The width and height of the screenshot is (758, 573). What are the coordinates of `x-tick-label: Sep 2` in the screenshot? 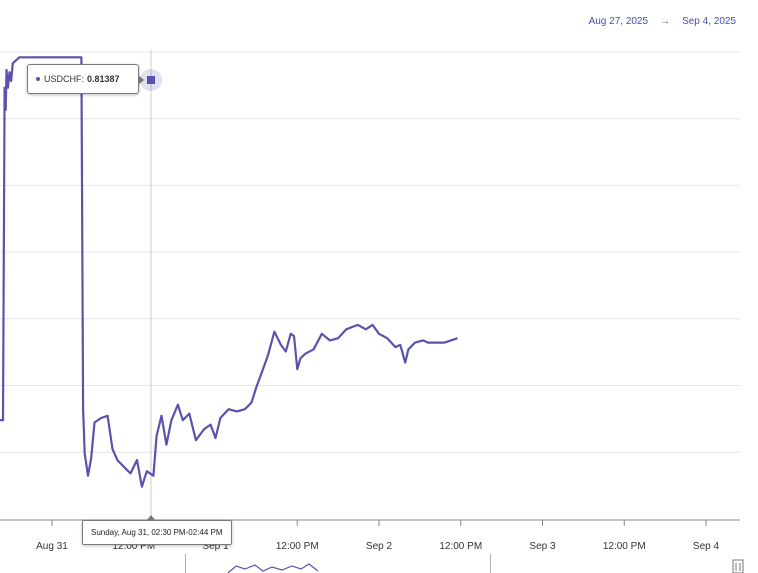 It's located at (379, 546).